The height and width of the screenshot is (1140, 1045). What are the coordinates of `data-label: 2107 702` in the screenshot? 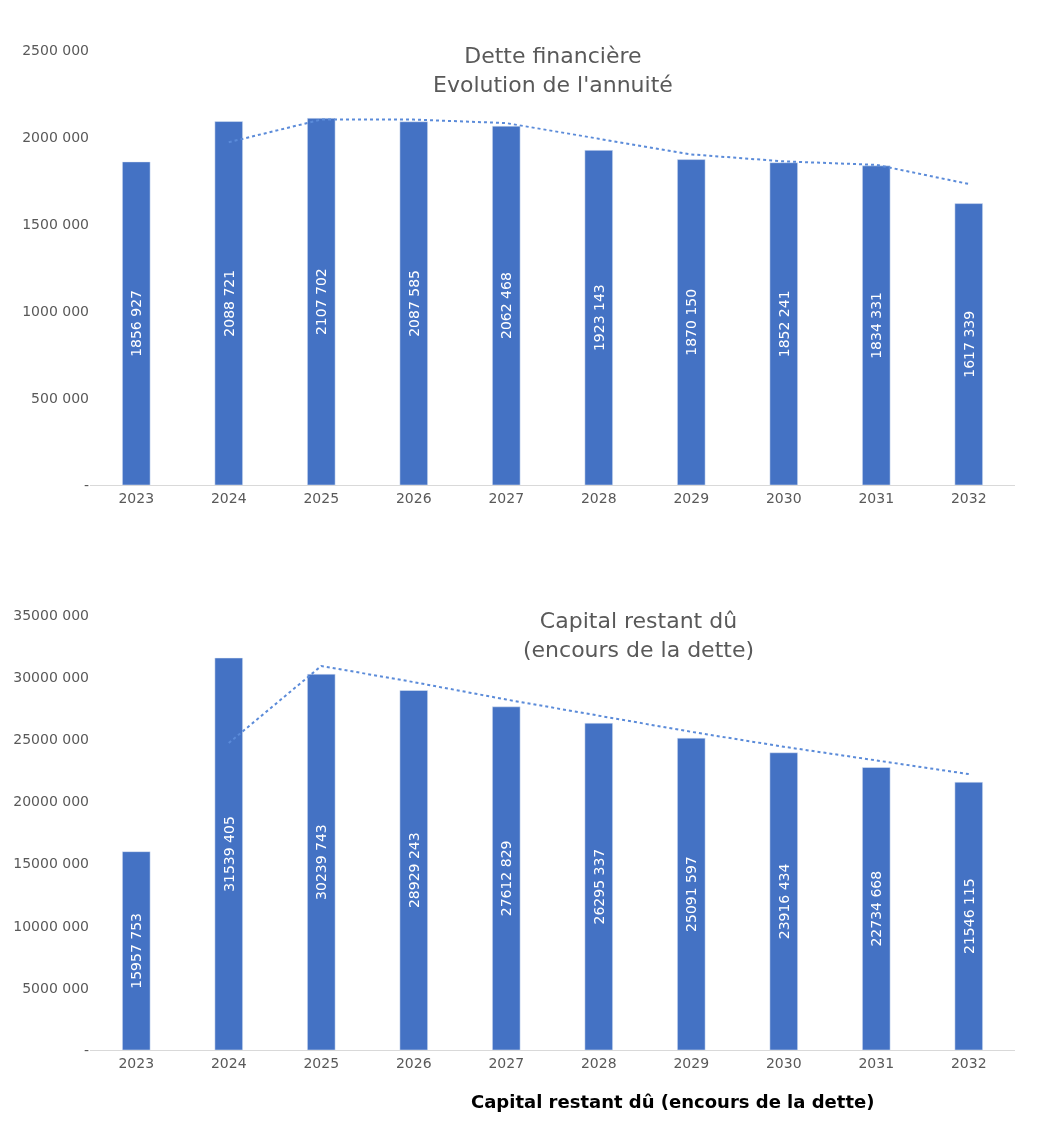 It's located at (321, 302).